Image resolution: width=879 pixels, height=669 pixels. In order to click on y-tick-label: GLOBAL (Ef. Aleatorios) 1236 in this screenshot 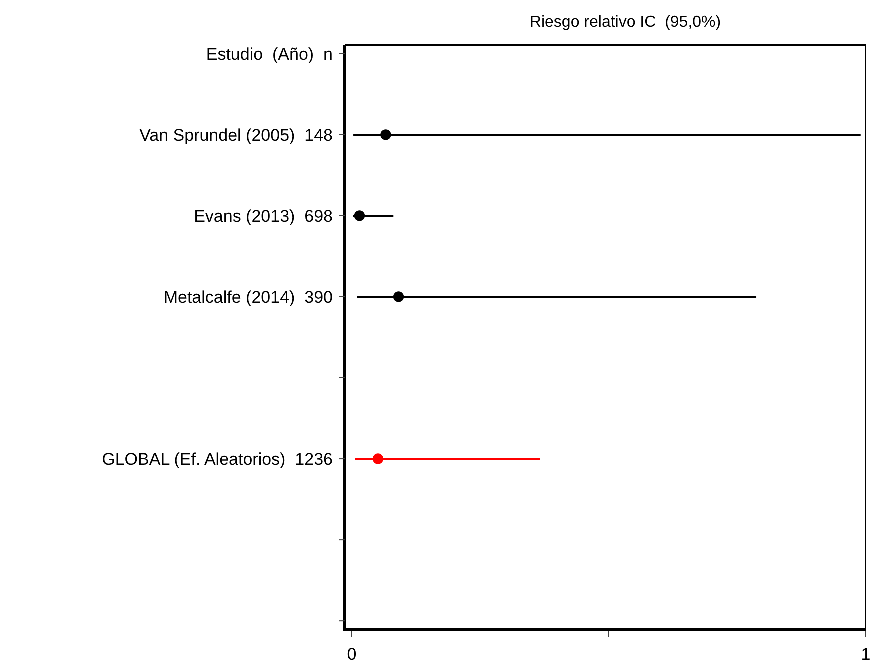, I will do `click(217, 460)`.